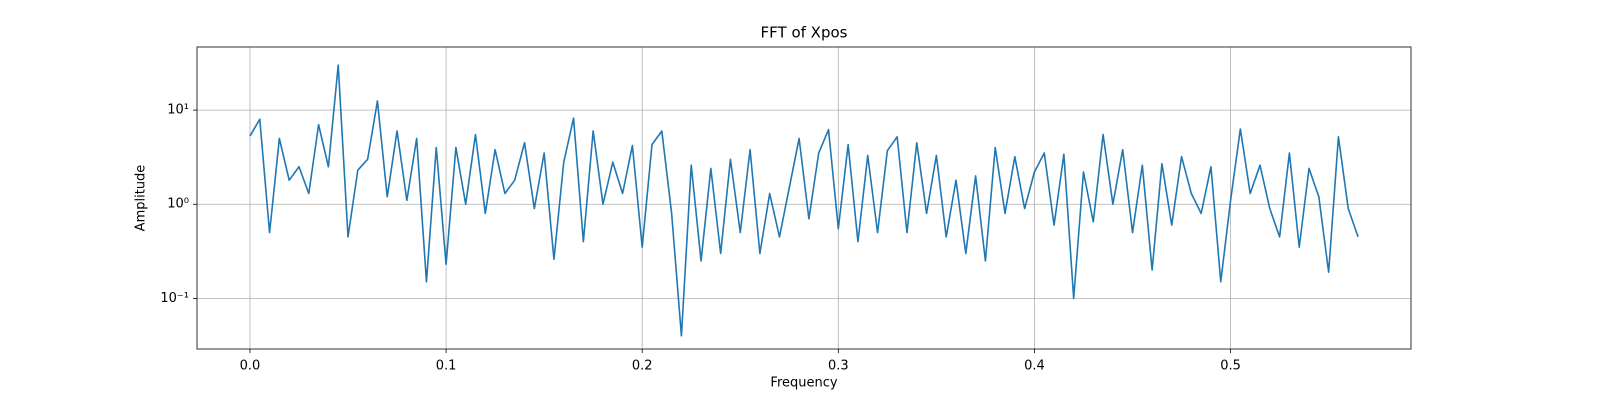 The height and width of the screenshot is (400, 1600). Describe the element at coordinates (838, 366) in the screenshot. I see `x-tick-label: 0.3` at that location.